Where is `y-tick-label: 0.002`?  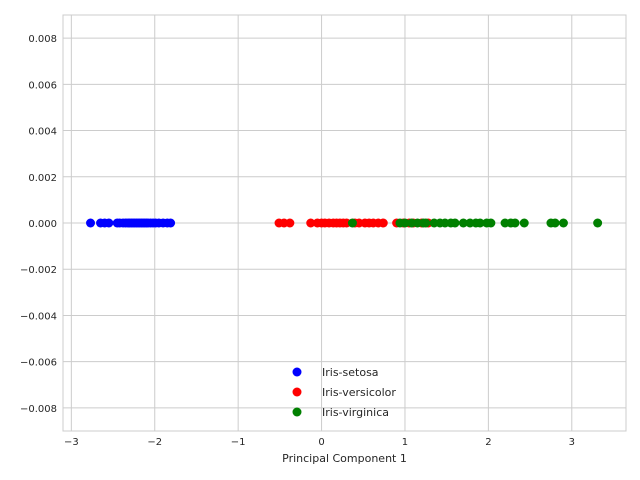 y-tick-label: 0.002 is located at coordinates (42, 178).